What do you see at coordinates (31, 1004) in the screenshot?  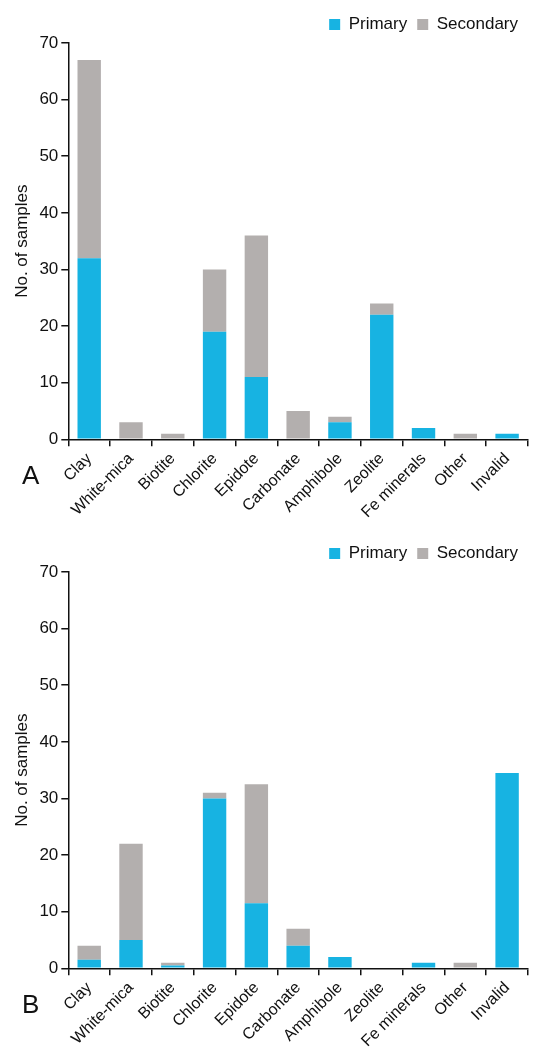 I see `text: B` at bounding box center [31, 1004].